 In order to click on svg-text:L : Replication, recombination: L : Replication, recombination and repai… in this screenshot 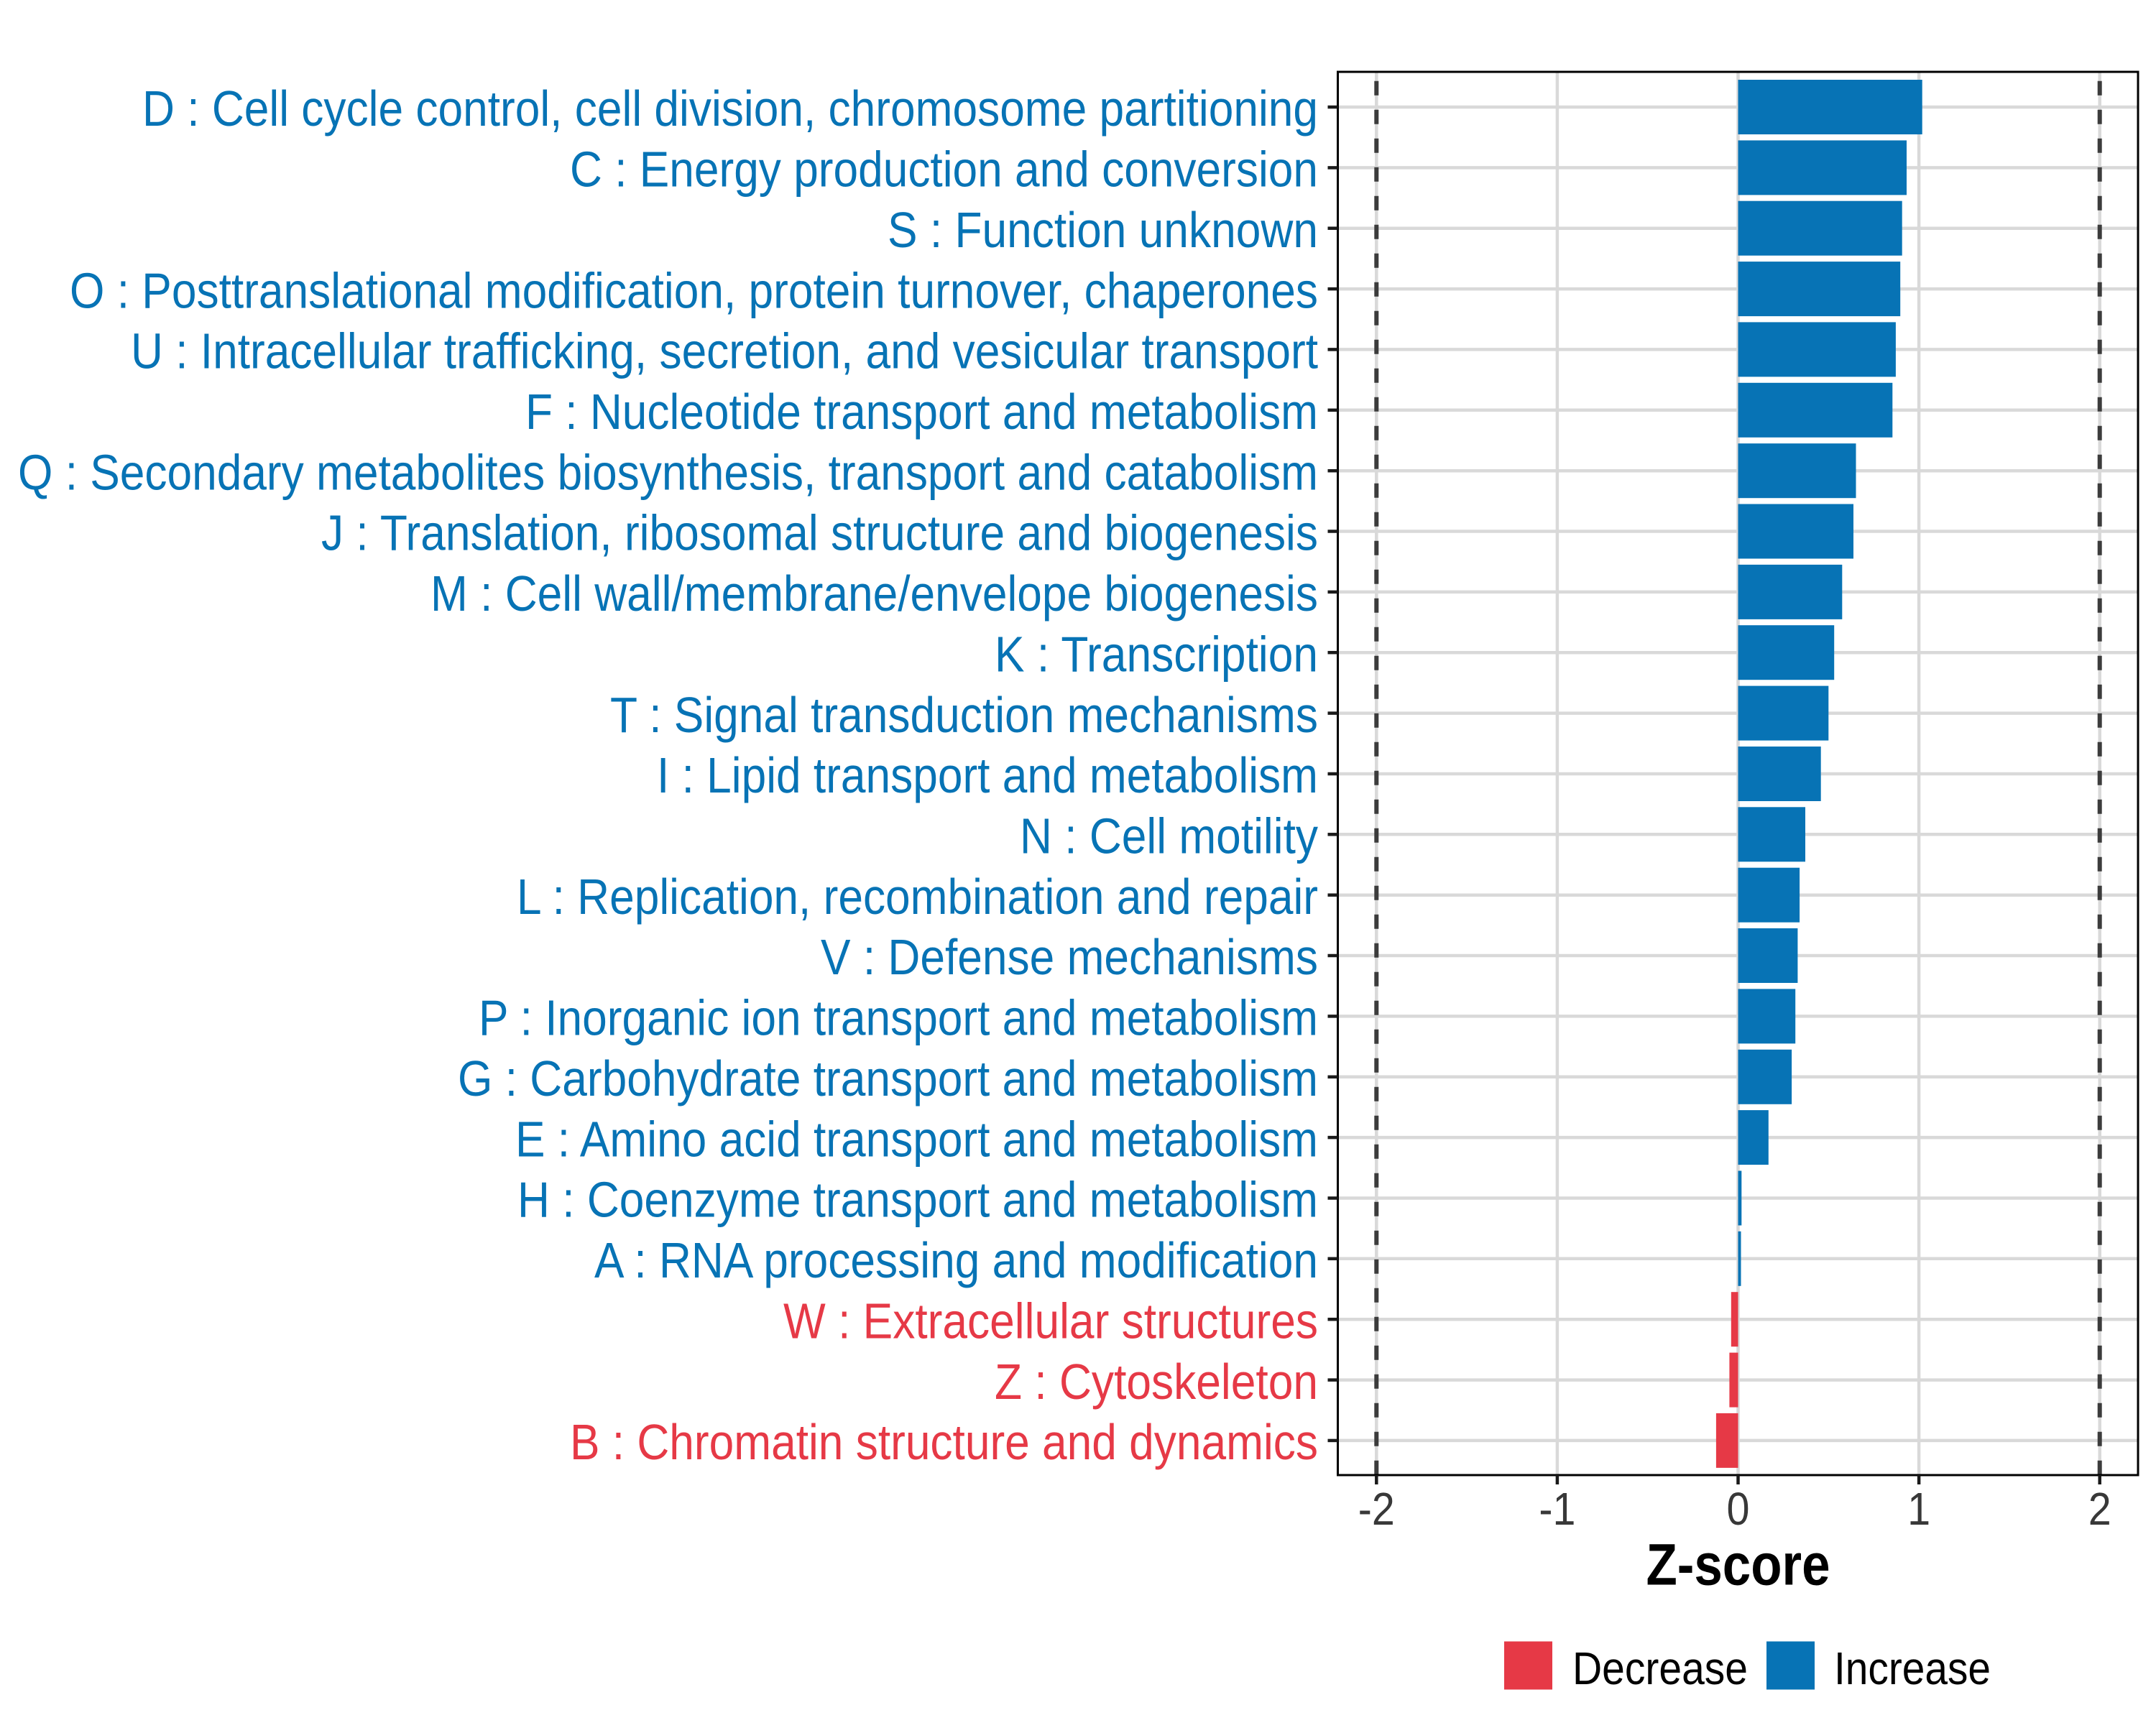, I will do `click(917, 897)`.